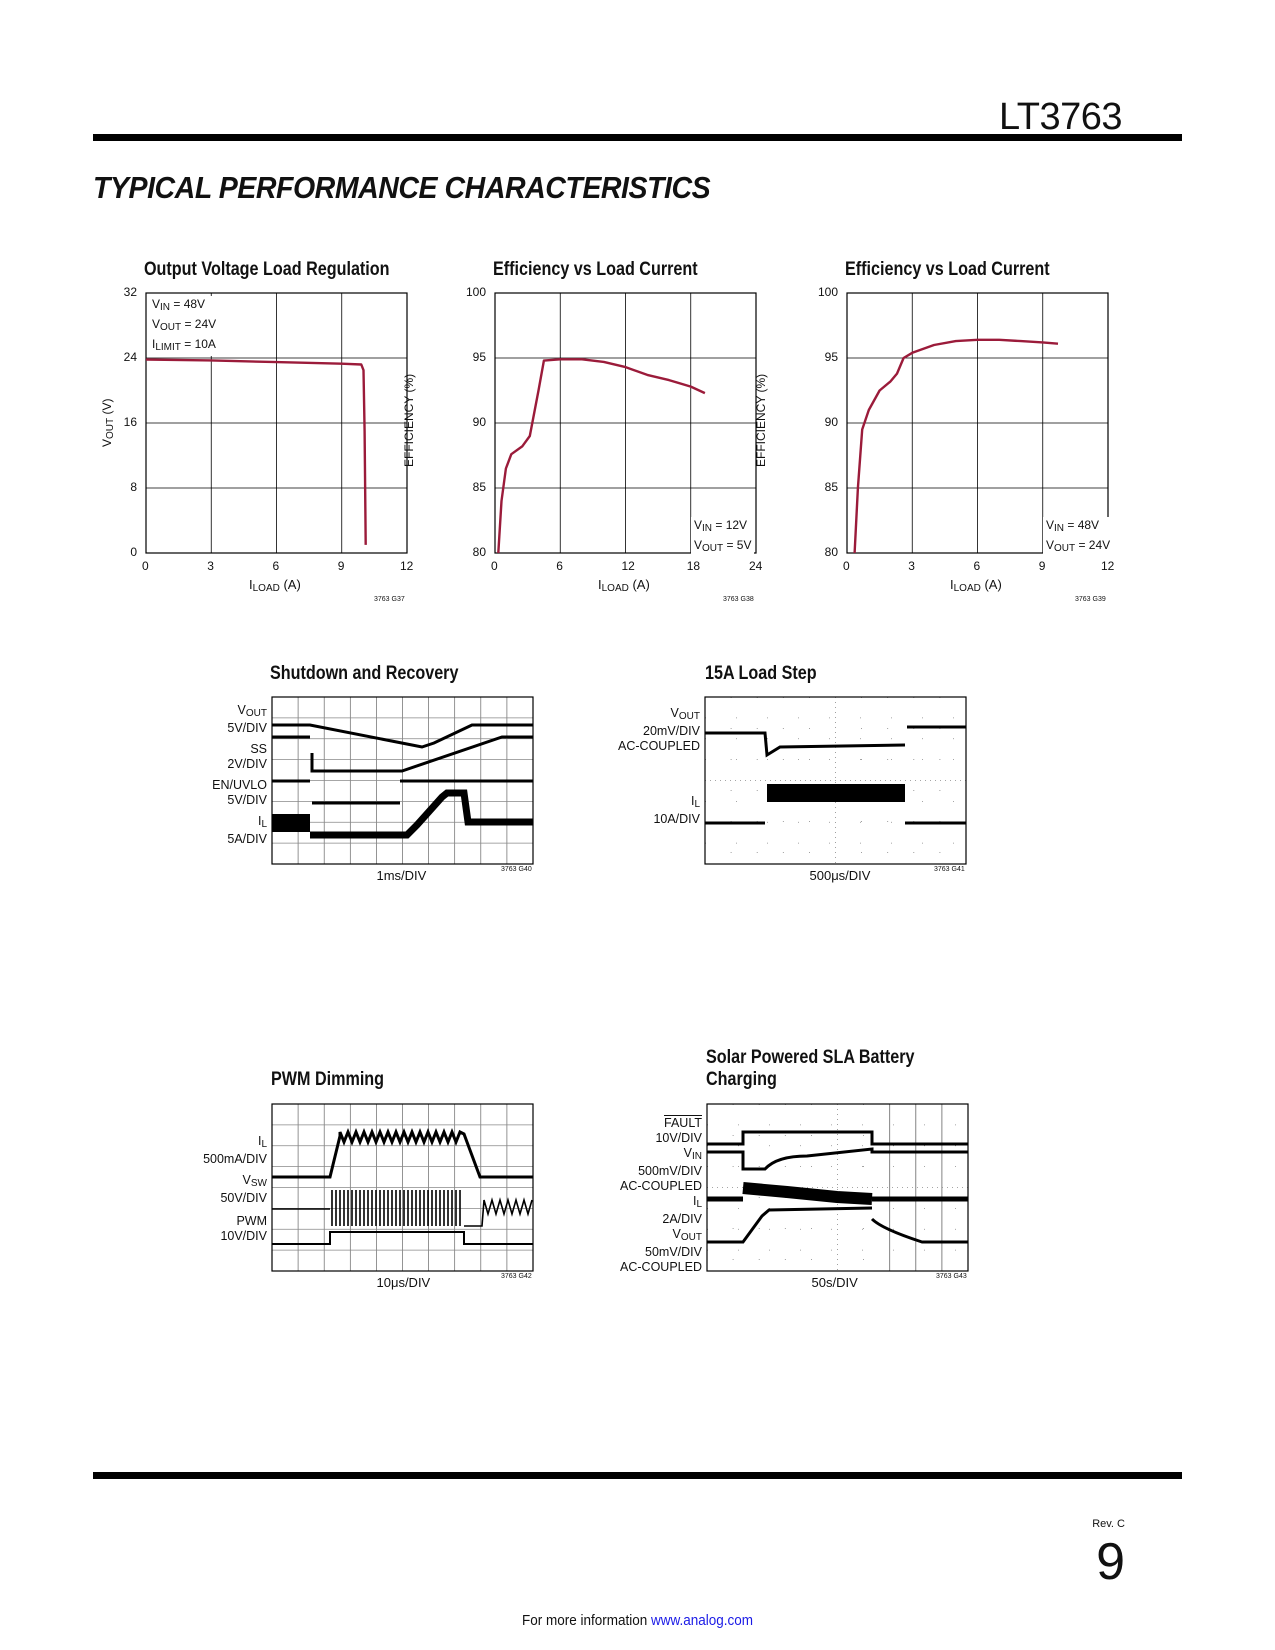 The width and height of the screenshot is (1275, 1650). I want to click on part-number: LT3763, so click(1060, 117).